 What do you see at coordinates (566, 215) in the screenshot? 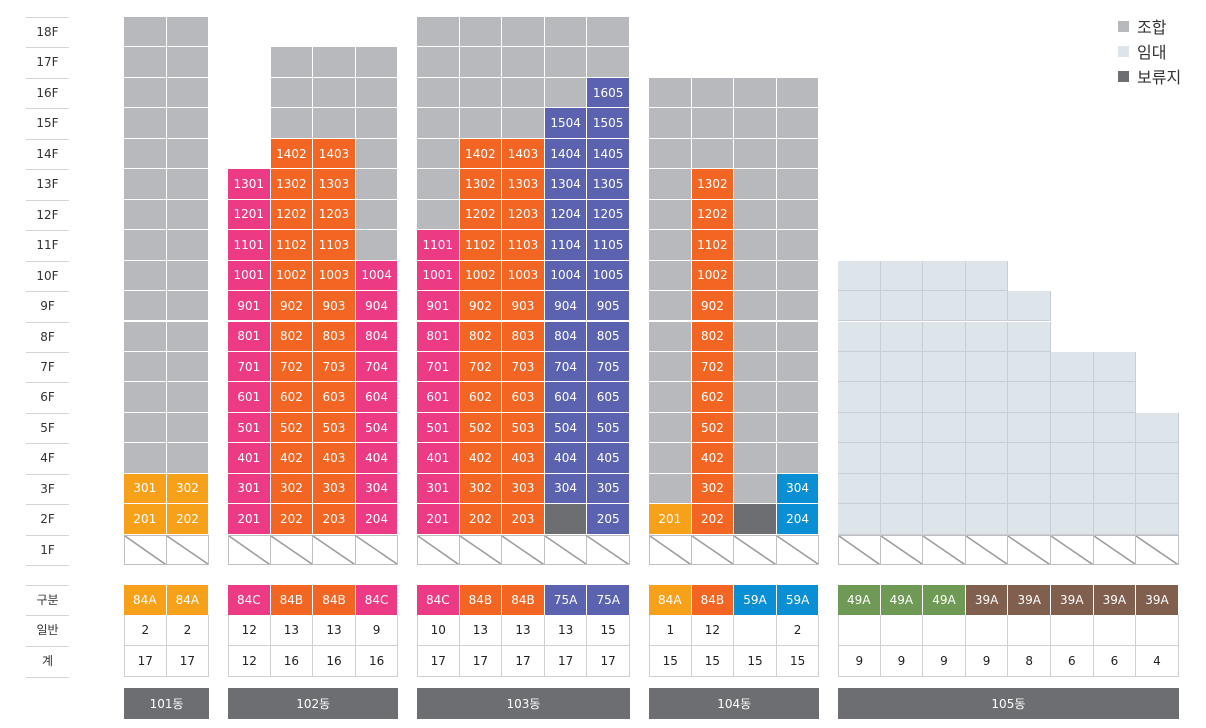
I see `unit-cell: 1204` at bounding box center [566, 215].